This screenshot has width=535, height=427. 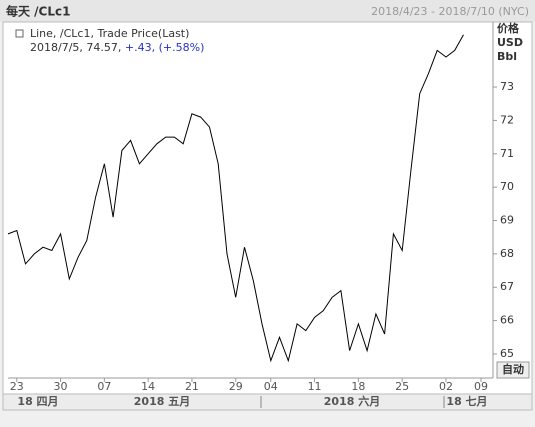 What do you see at coordinates (402, 386) in the screenshot?
I see `x-tick-label: 25` at bounding box center [402, 386].